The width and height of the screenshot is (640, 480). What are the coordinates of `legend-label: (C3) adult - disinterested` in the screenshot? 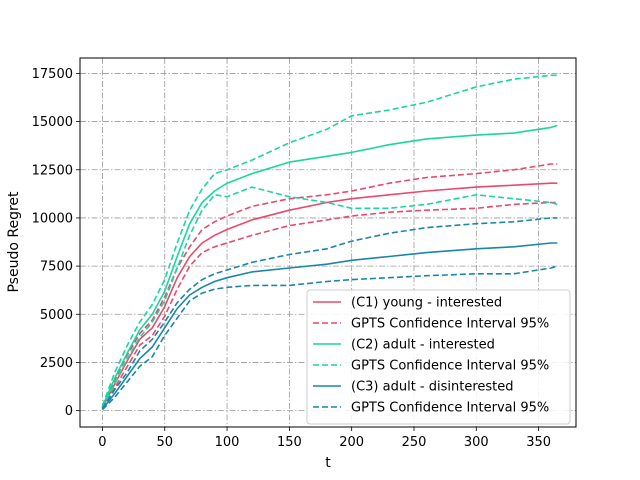 It's located at (432, 387).